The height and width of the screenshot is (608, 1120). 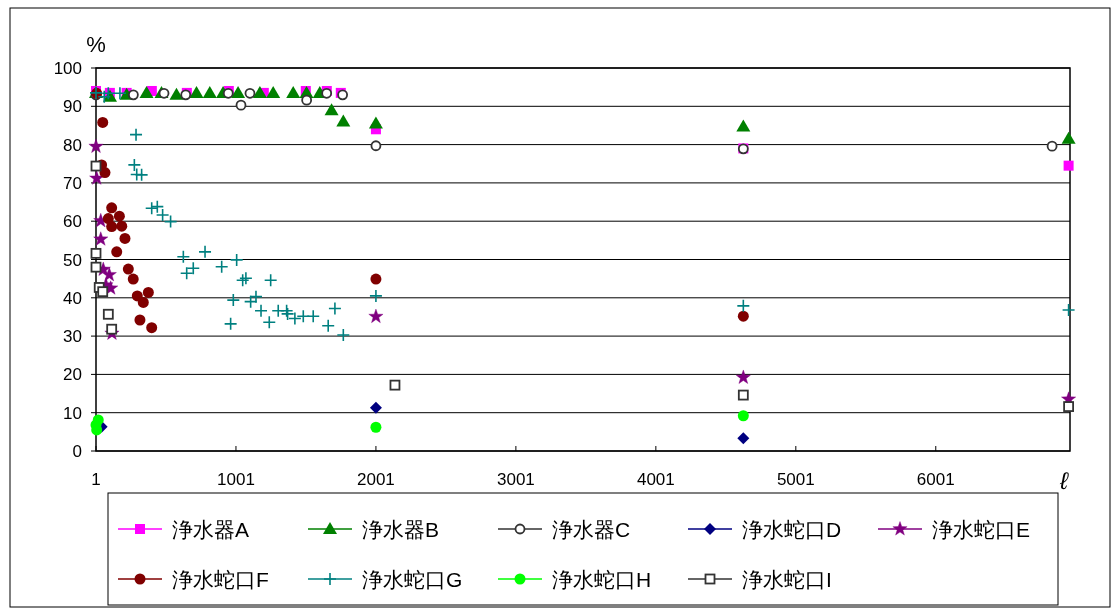 What do you see at coordinates (1064, 480) in the screenshot?
I see `x-axis-title: ℓ` at bounding box center [1064, 480].